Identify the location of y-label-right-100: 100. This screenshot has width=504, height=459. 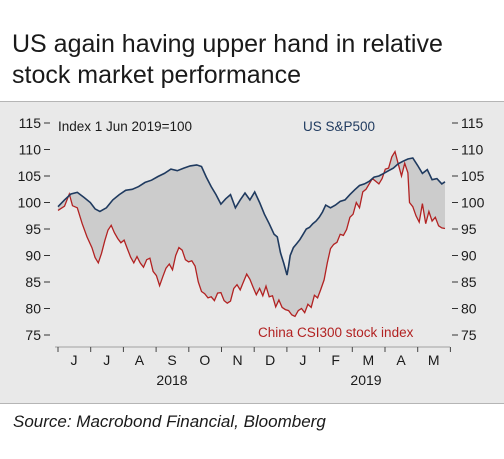
(473, 203).